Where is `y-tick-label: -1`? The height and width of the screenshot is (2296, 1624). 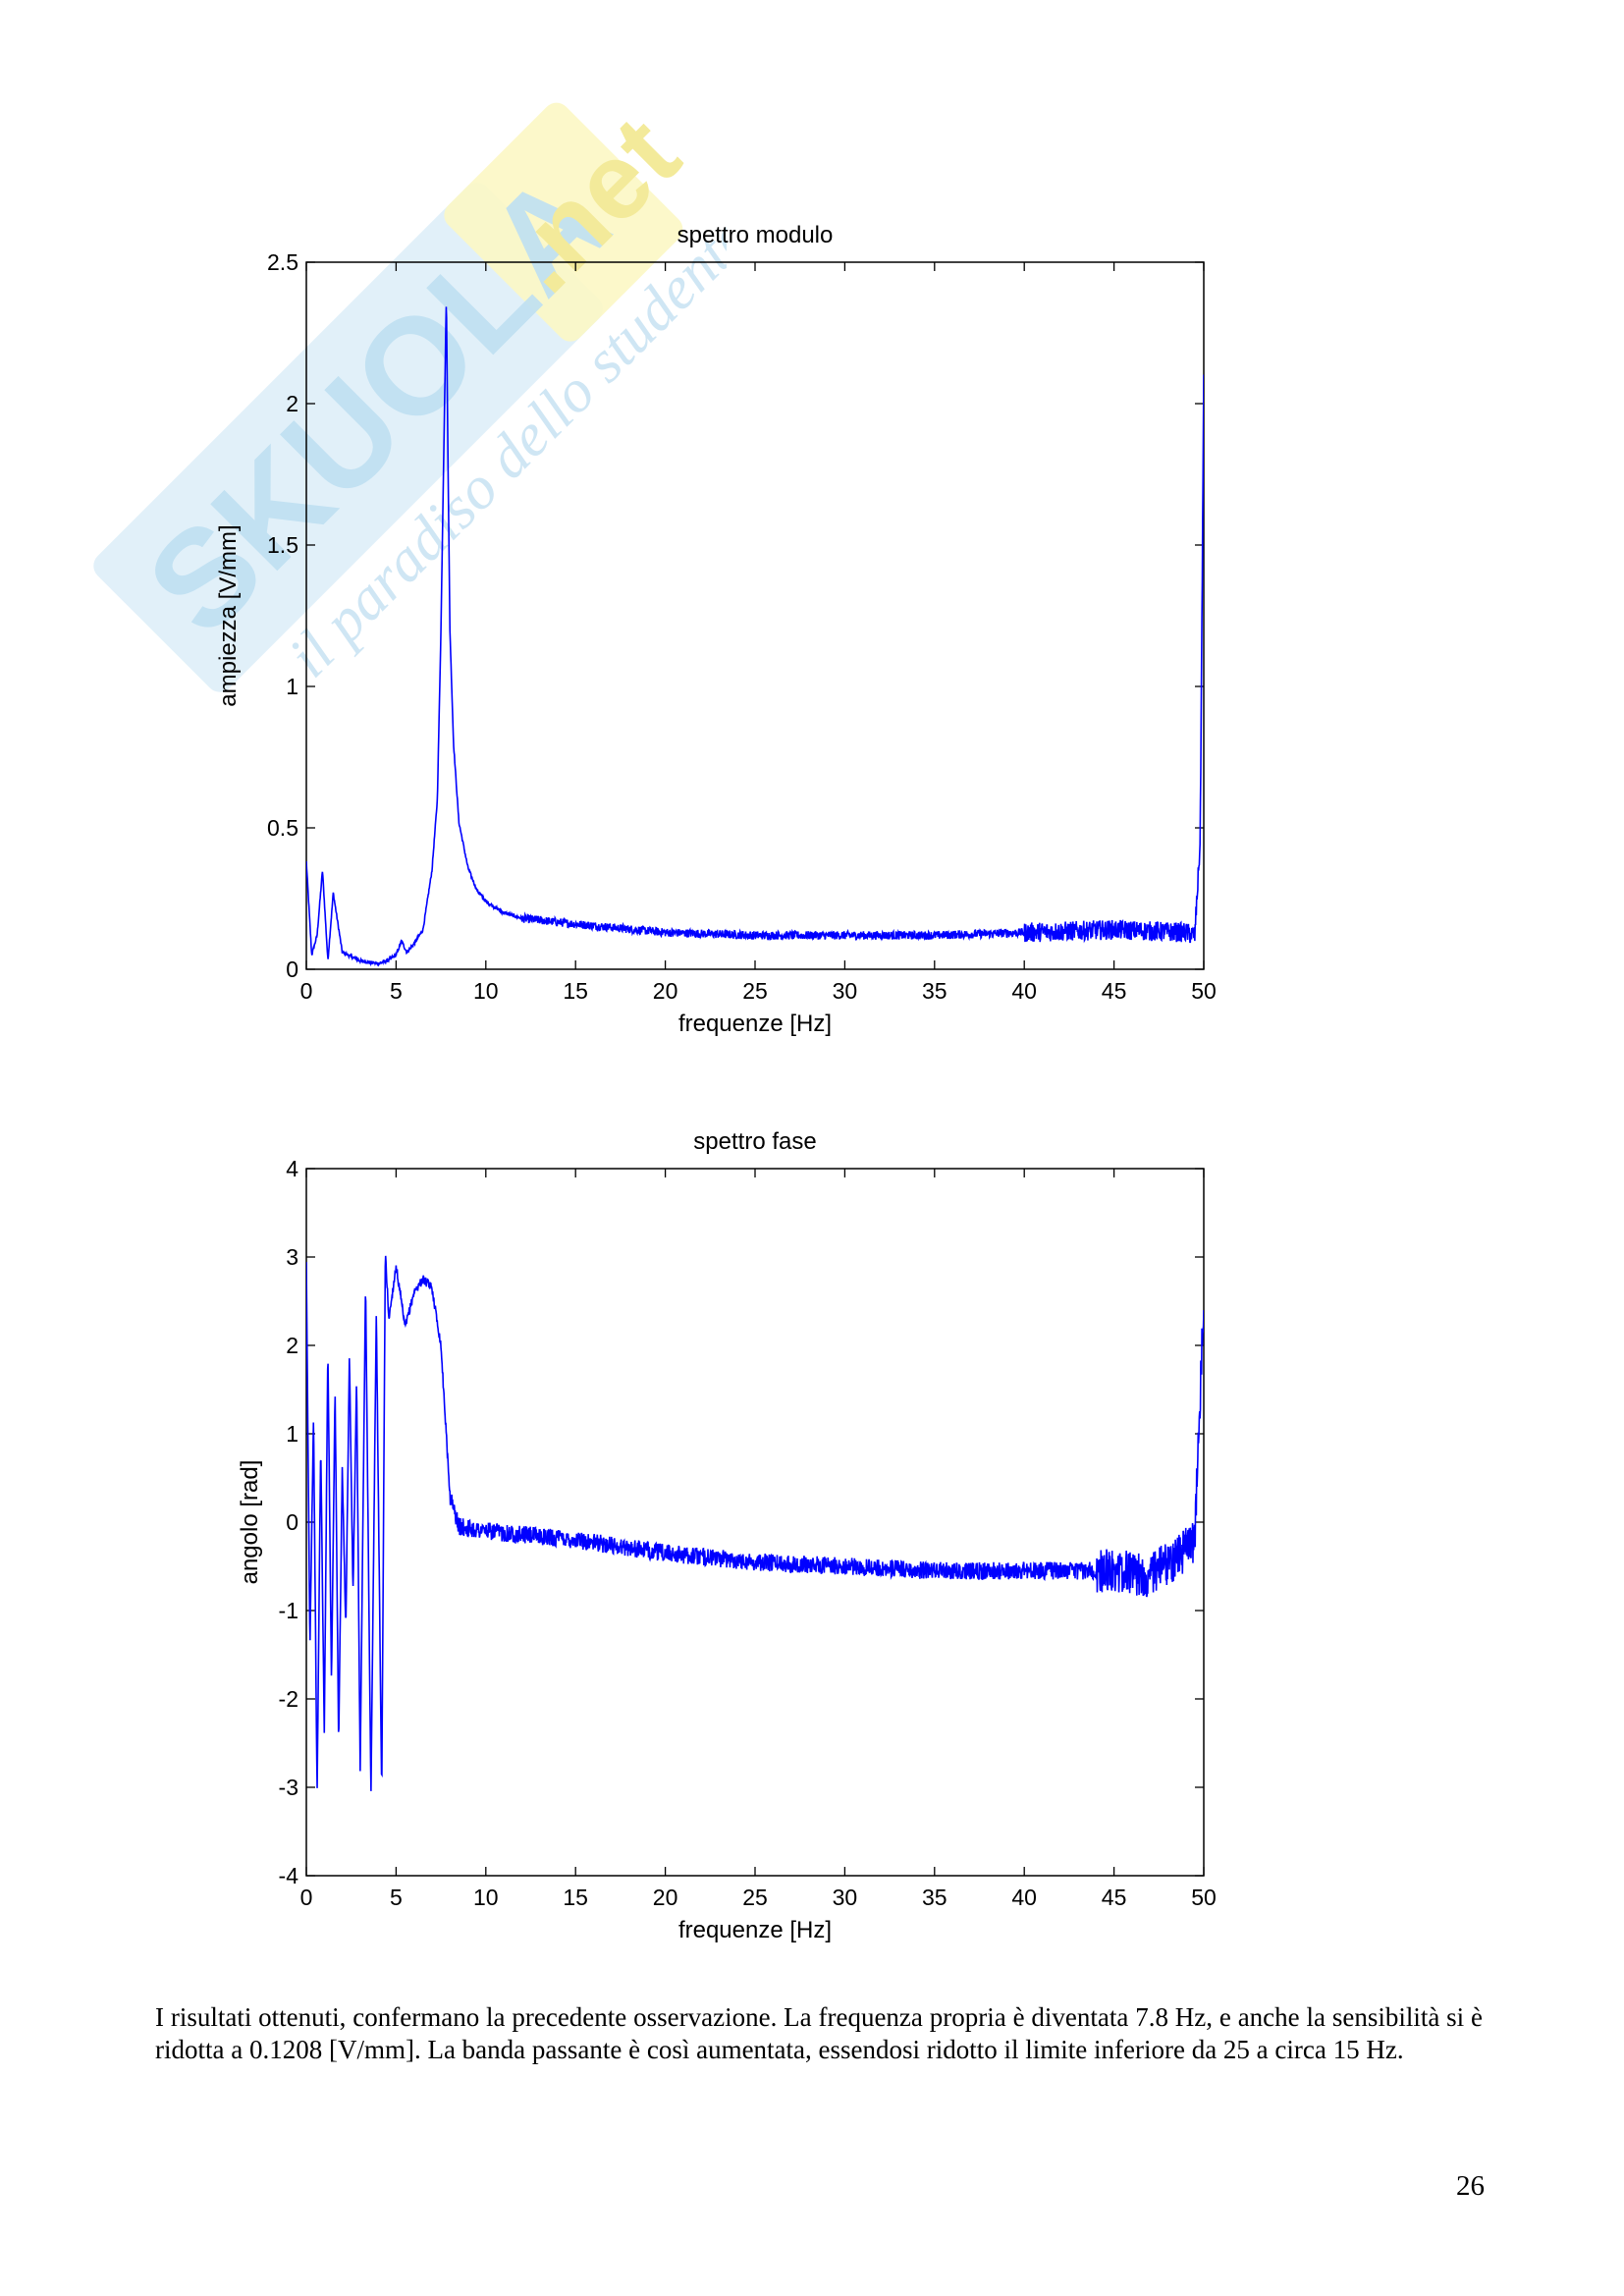 y-tick-label: -1 is located at coordinates (288, 1610).